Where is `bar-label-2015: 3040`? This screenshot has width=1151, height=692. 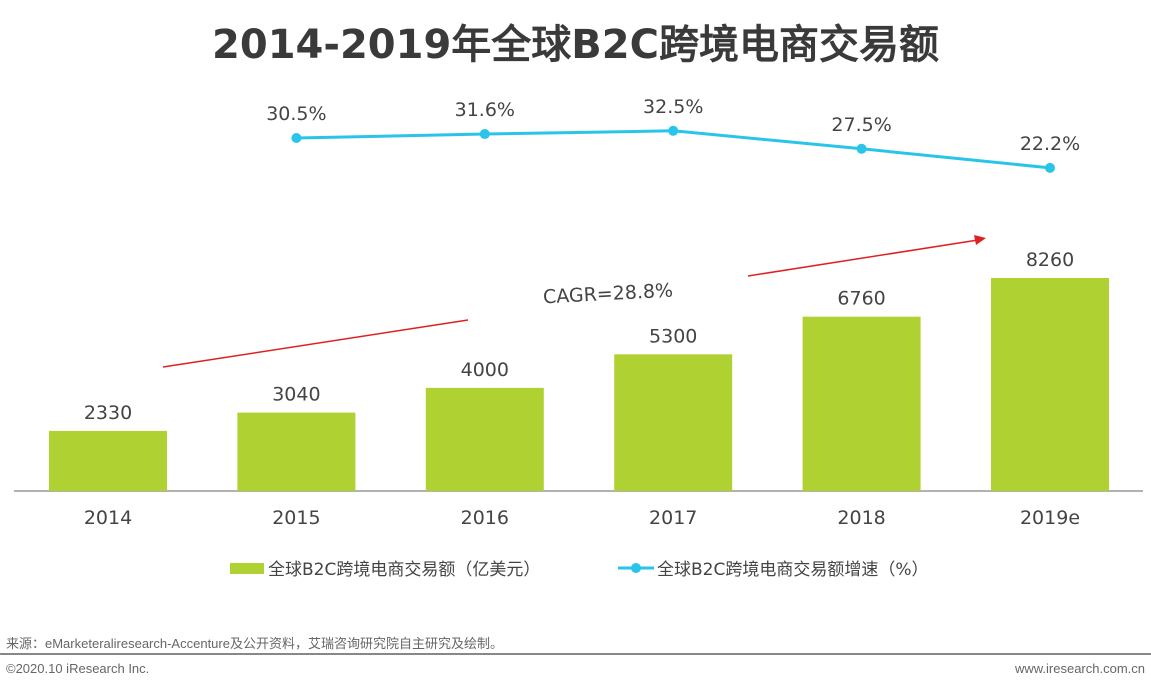
bar-label-2015: 3040 is located at coordinates (296, 395).